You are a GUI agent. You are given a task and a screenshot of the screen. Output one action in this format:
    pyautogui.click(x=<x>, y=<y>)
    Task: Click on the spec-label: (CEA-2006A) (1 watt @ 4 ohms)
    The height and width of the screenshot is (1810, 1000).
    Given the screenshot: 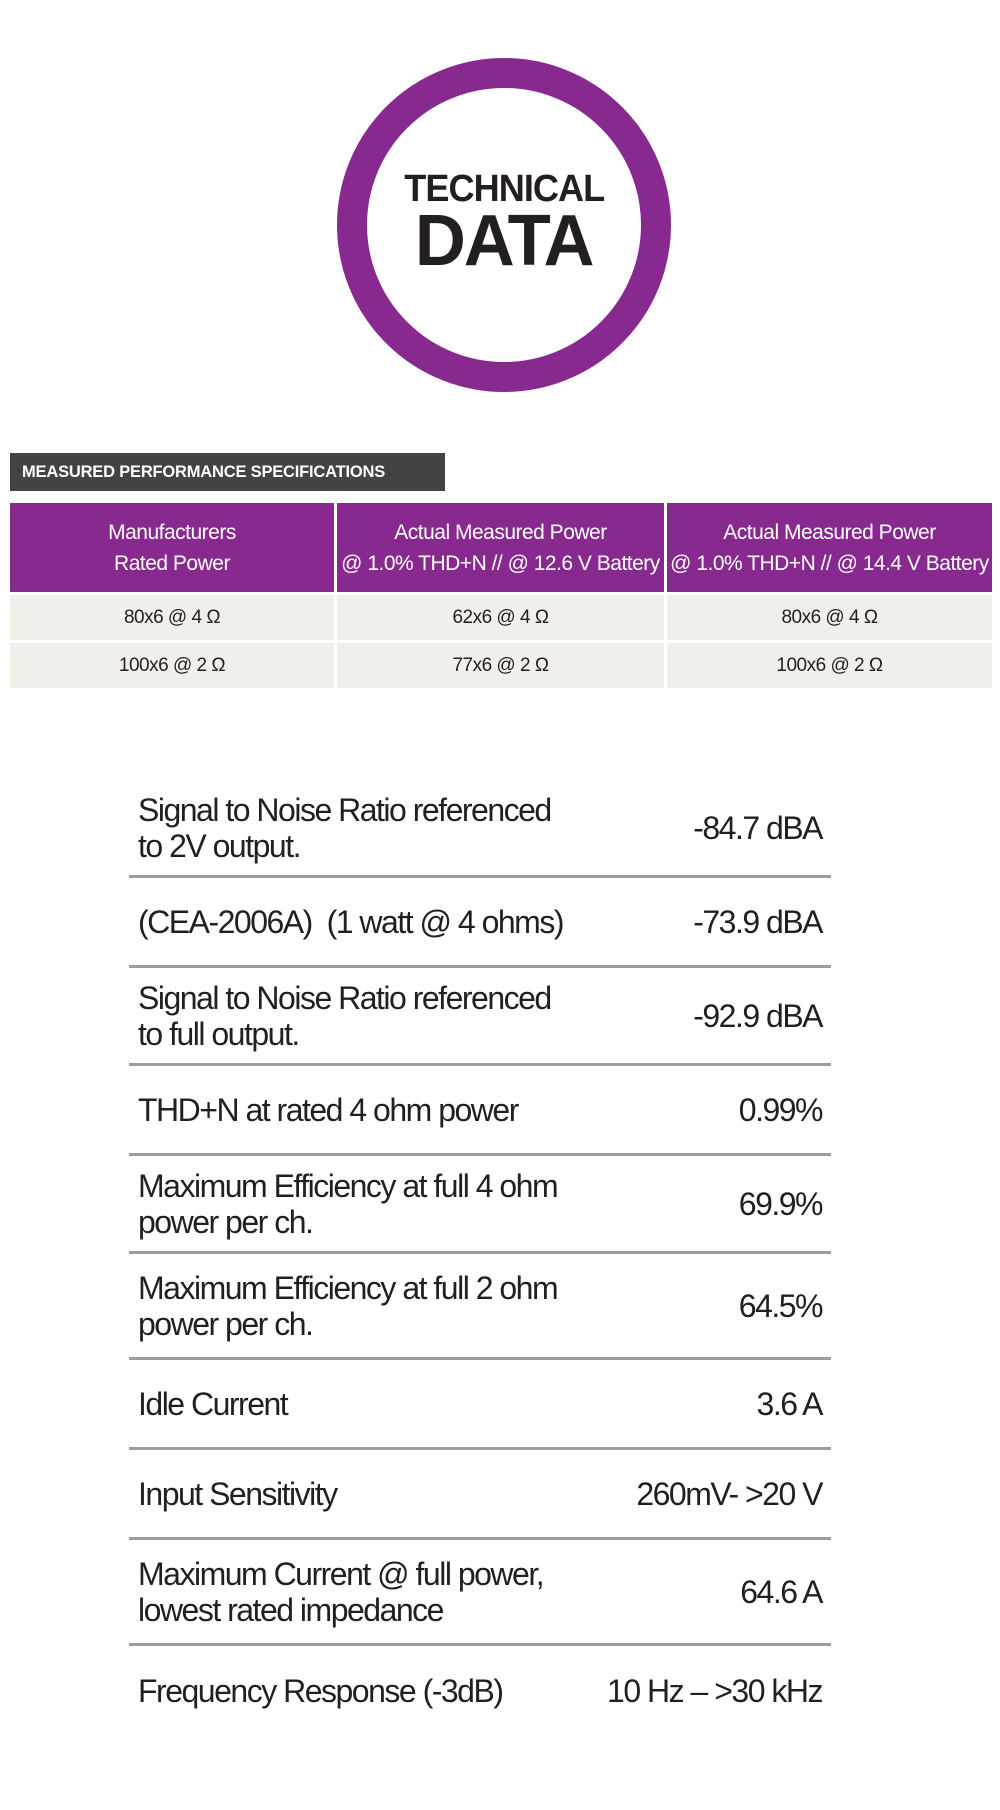 What is the action you would take?
    pyautogui.click(x=351, y=921)
    